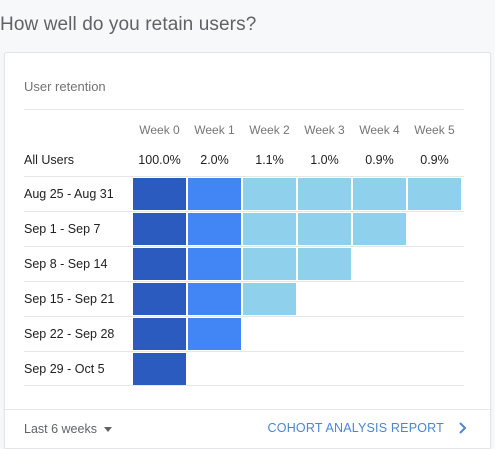 Image resolution: width=495 pixels, height=449 pixels. I want to click on cohort-label: Sep 1 - Sep 7, so click(62, 229).